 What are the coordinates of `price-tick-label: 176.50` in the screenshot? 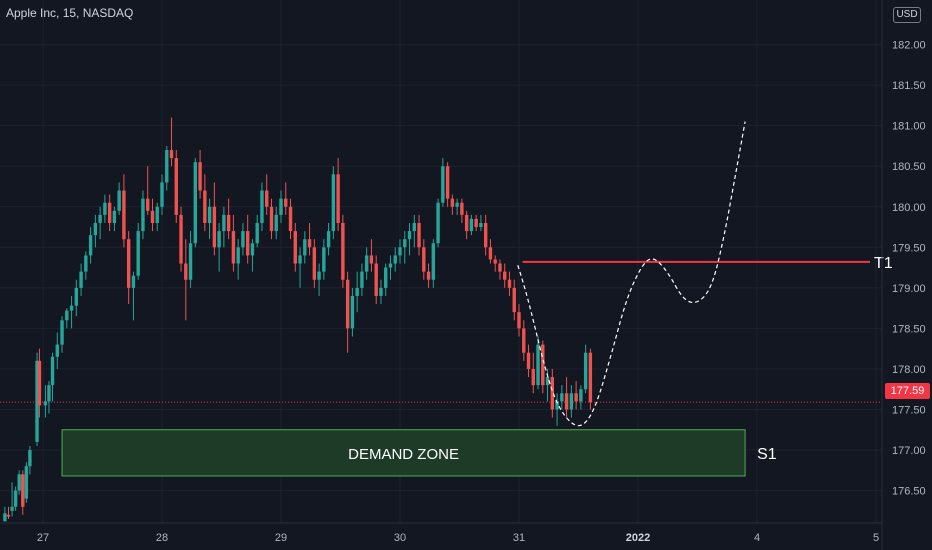 It's located at (909, 492).